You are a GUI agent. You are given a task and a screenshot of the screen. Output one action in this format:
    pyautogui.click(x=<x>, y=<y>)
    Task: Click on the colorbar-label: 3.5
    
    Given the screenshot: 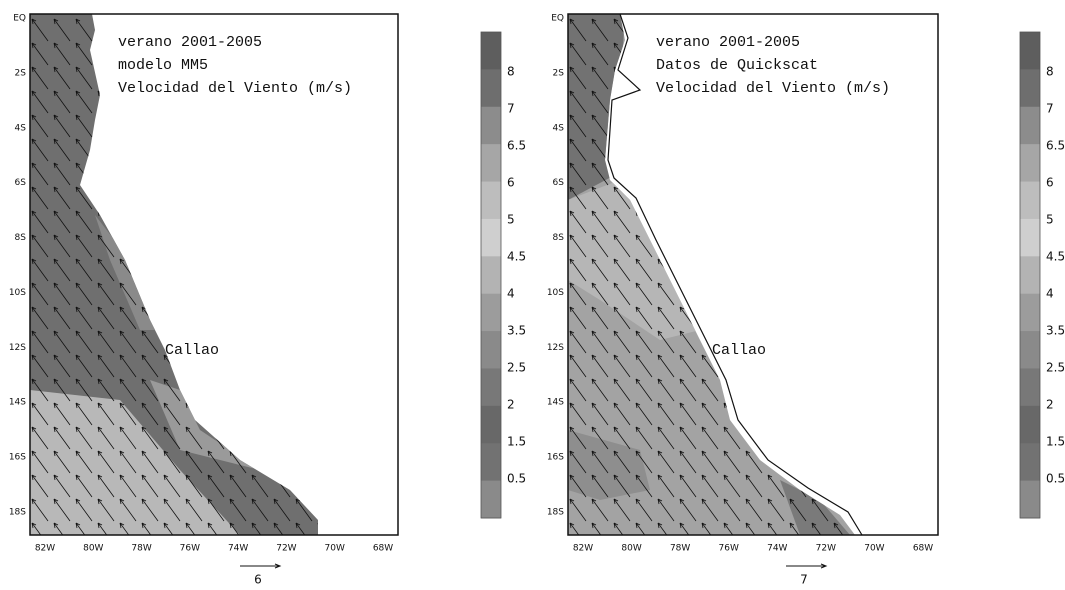 What is the action you would take?
    pyautogui.click(x=1055, y=331)
    